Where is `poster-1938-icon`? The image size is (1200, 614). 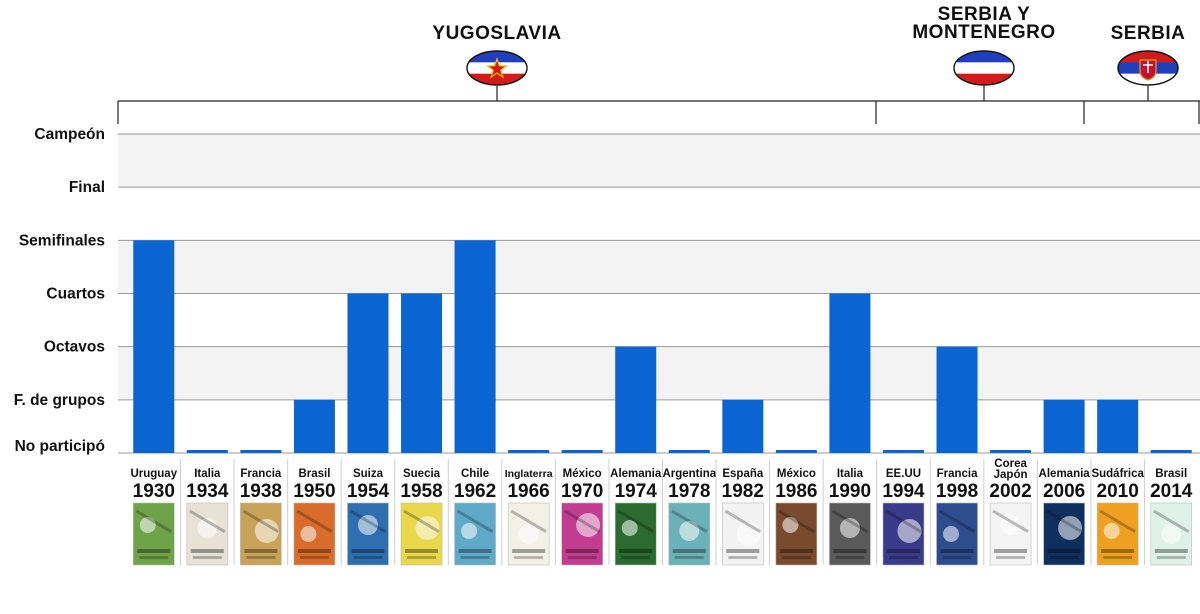
poster-1938-icon is located at coordinates (261, 534).